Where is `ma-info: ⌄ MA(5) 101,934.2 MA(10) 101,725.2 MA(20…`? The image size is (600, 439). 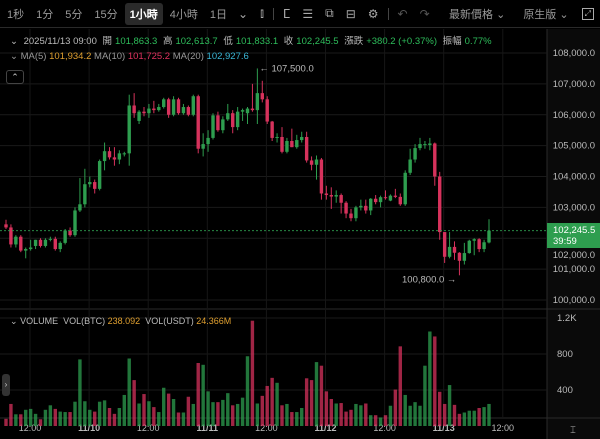
ma-info: ⌄ MA(5) 101,934.2 MA(10) 101,725.2 MA(20… is located at coordinates (129, 56).